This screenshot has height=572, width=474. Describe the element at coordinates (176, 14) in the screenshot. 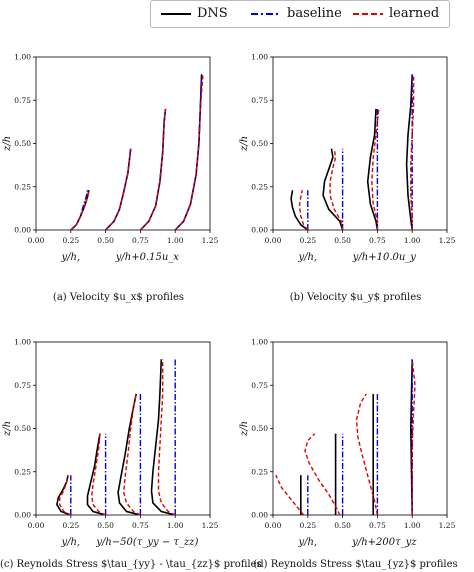

I see `legend-line-dns` at that location.